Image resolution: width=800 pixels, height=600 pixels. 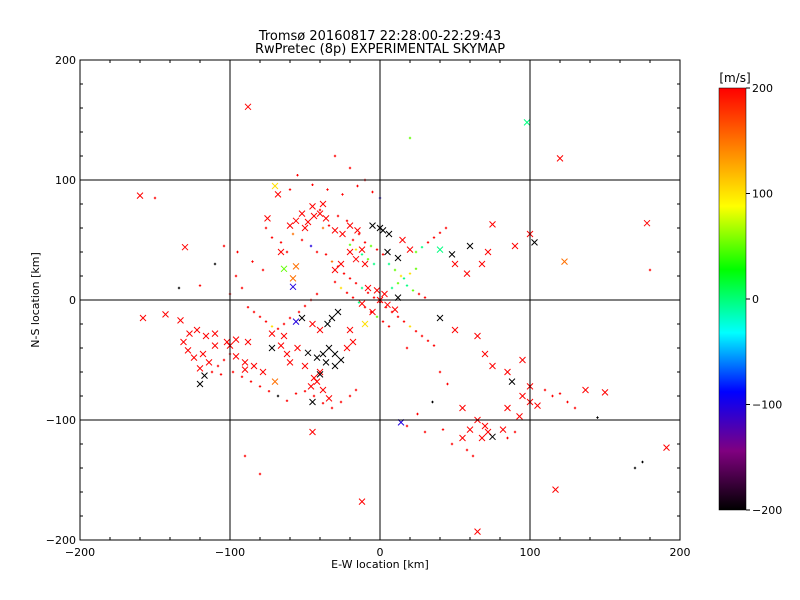 What do you see at coordinates (380, 552) in the screenshot?
I see `x-tick-label: 0` at bounding box center [380, 552].